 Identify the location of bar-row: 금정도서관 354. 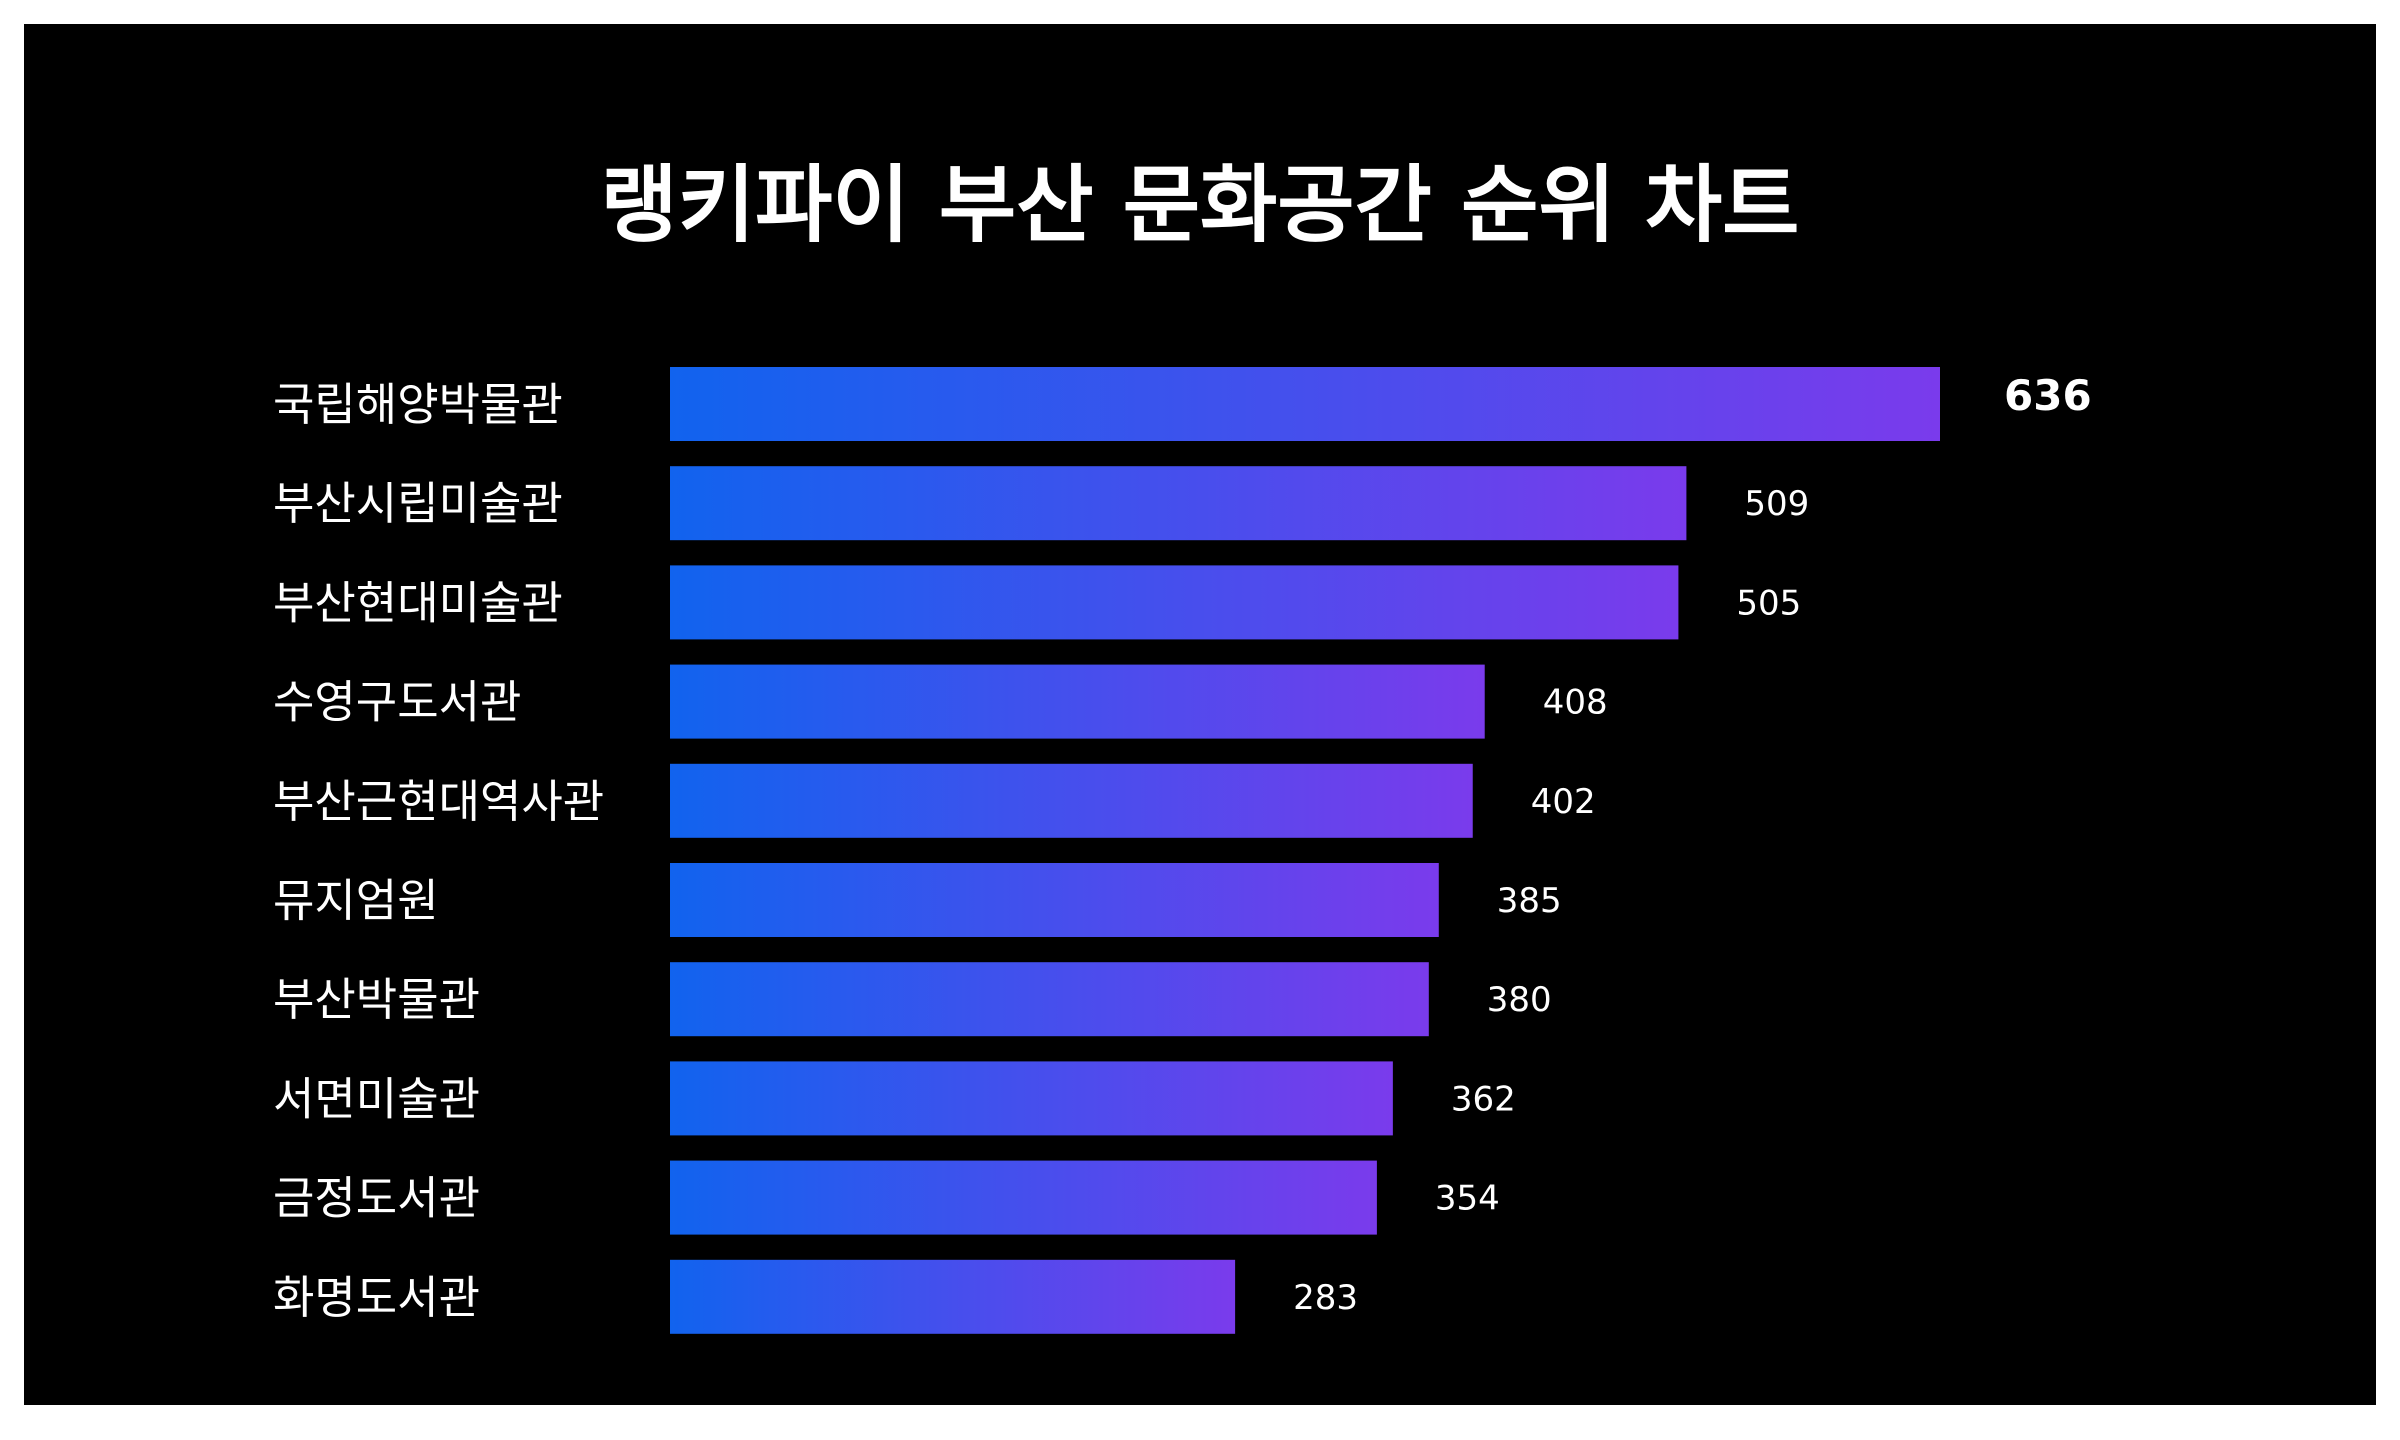
(886, 1197).